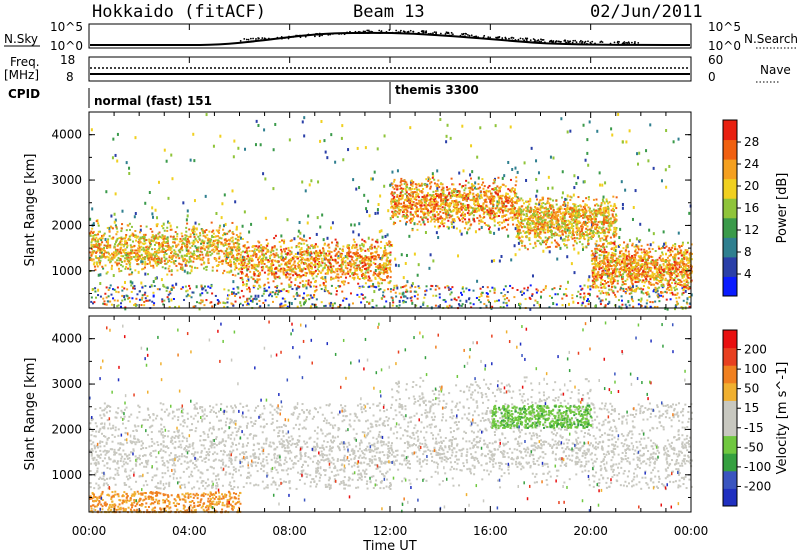 This screenshot has height=558, width=800. I want to click on nsearch-tick-bottom: 10^0, so click(724, 46).